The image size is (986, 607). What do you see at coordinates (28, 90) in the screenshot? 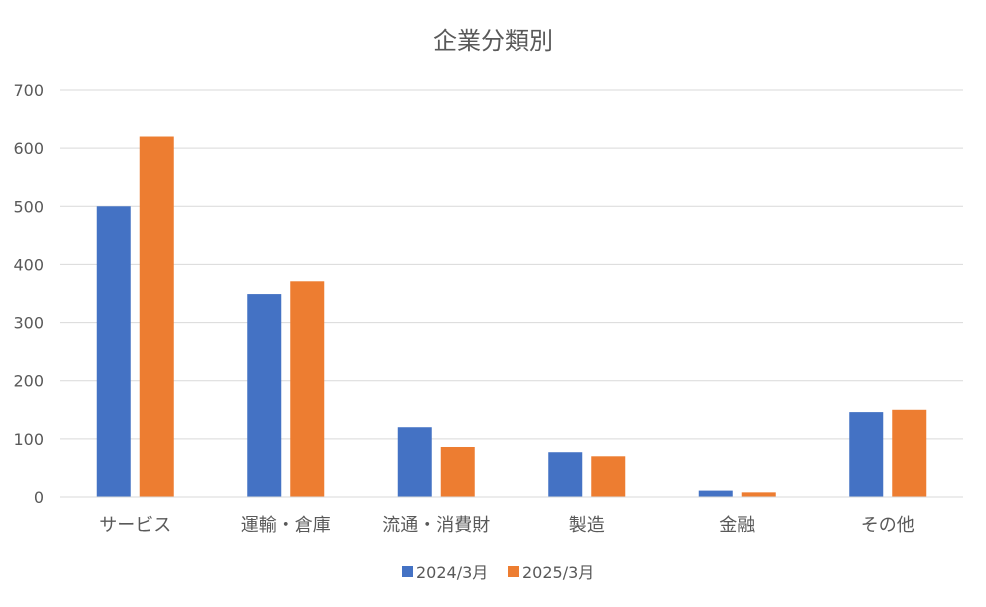
I see `y-tick-label: 700` at bounding box center [28, 90].